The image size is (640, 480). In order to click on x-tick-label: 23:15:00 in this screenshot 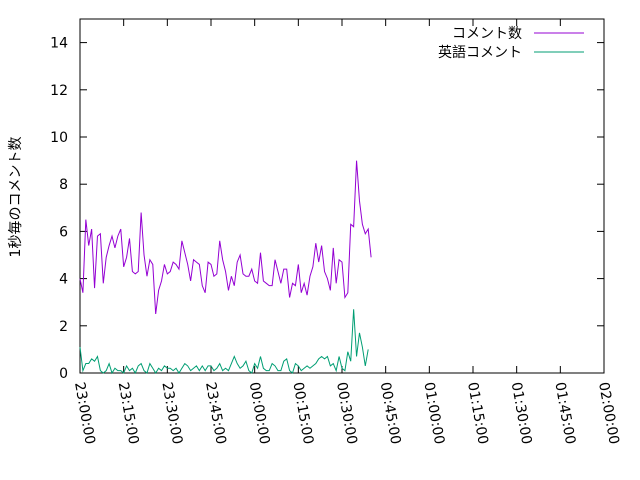, I will do `click(128, 413)`.